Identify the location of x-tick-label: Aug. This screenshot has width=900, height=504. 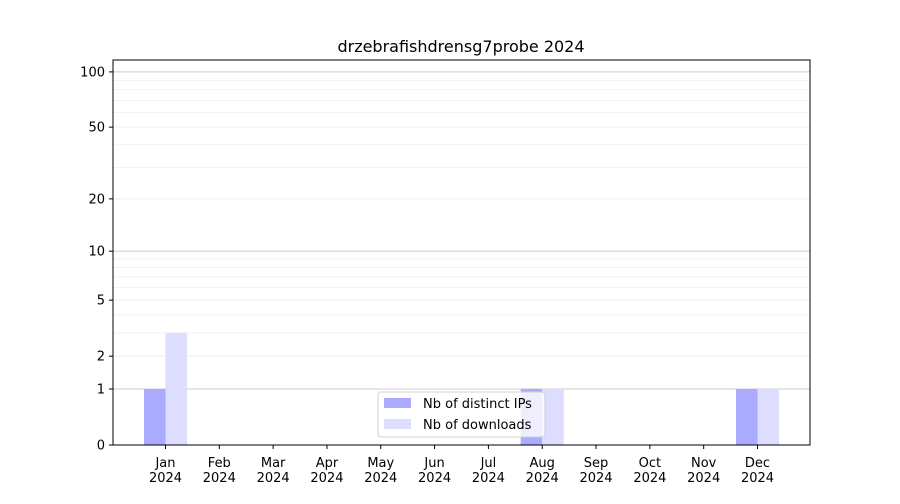
(542, 463).